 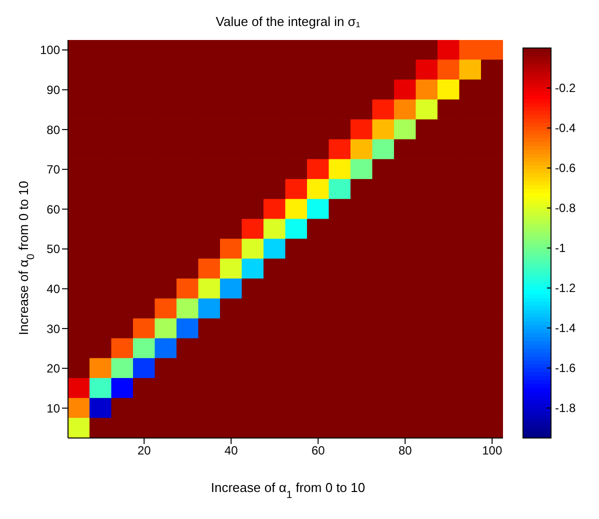 I want to click on y-tick-label: 40, so click(x=53, y=289).